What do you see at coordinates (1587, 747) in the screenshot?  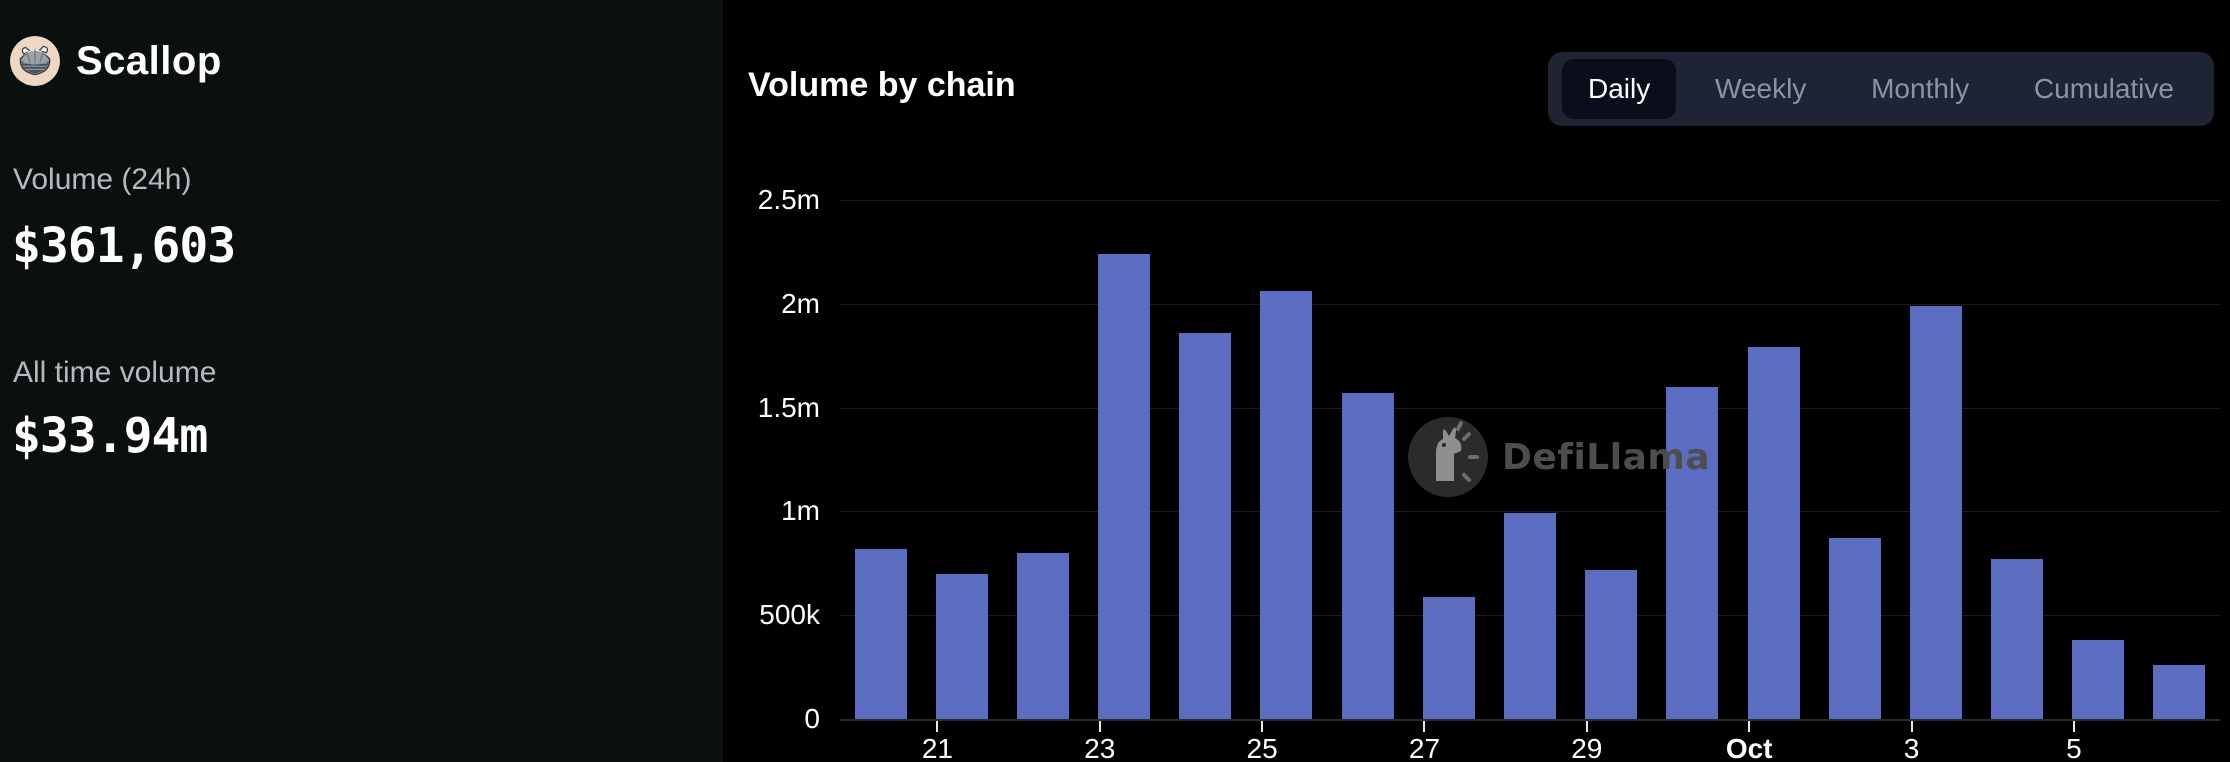 I see `x-axis-label: 29` at bounding box center [1587, 747].